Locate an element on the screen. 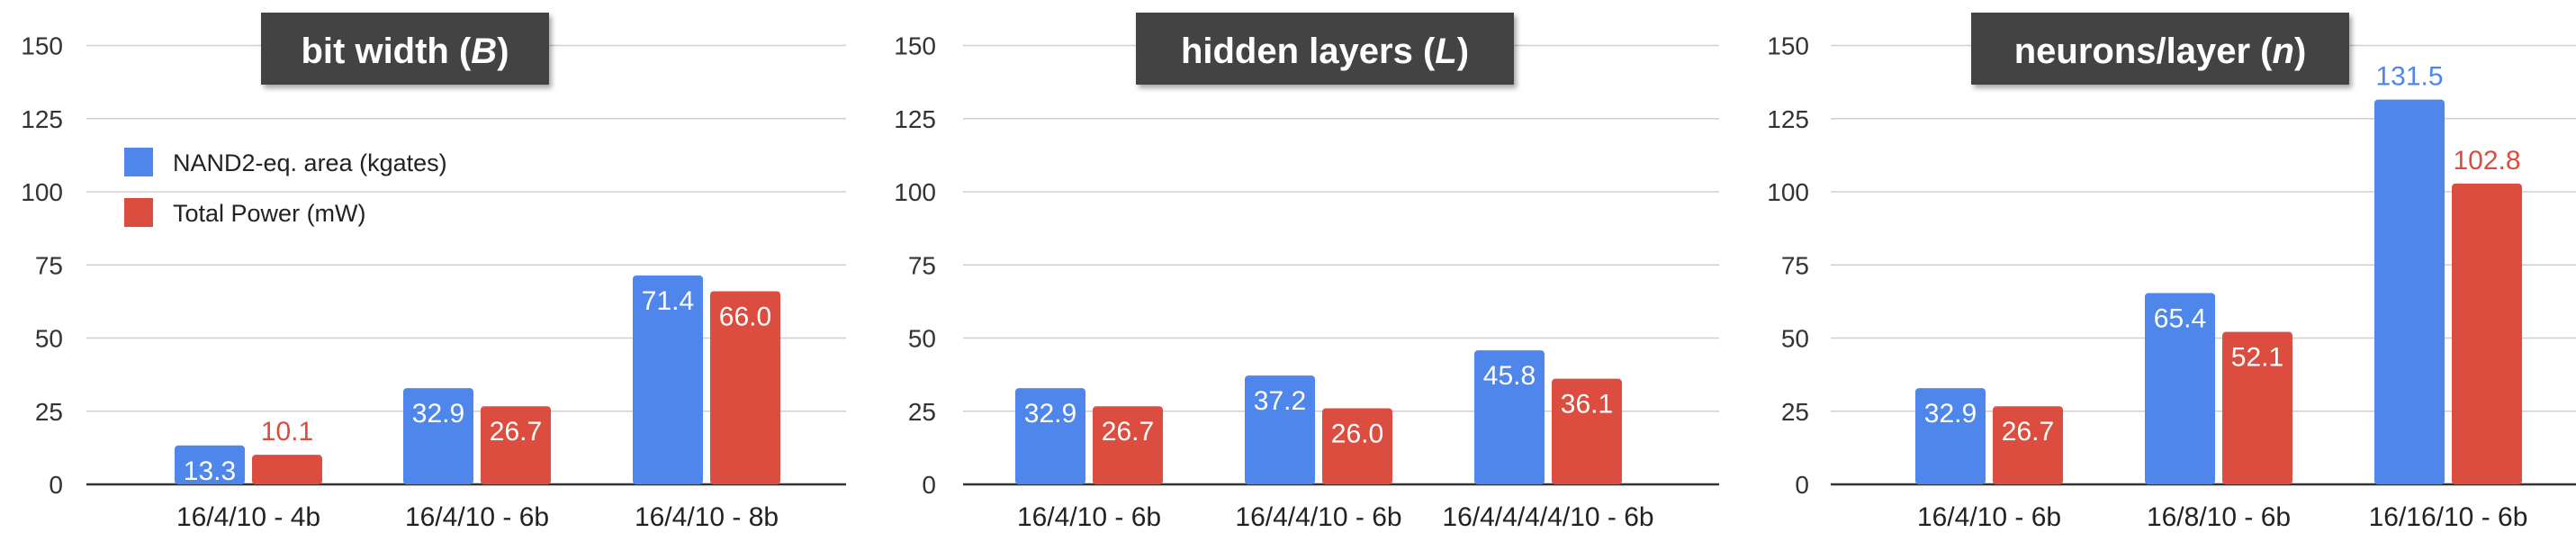 This screenshot has height=560, width=2576. title-variable: n is located at coordinates (2283, 52).